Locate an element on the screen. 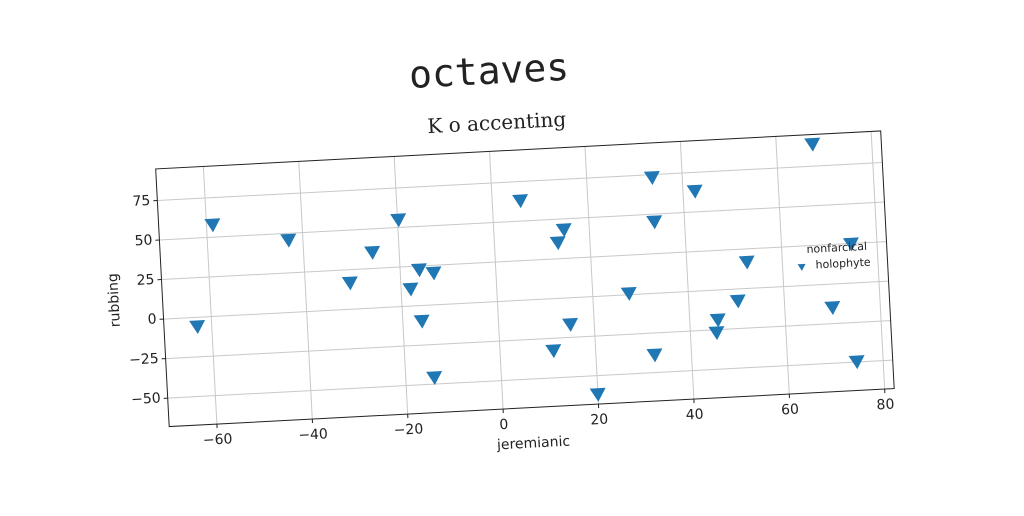 This screenshot has width=1024, height=516. x-tick-label: −20 is located at coordinates (408, 430).